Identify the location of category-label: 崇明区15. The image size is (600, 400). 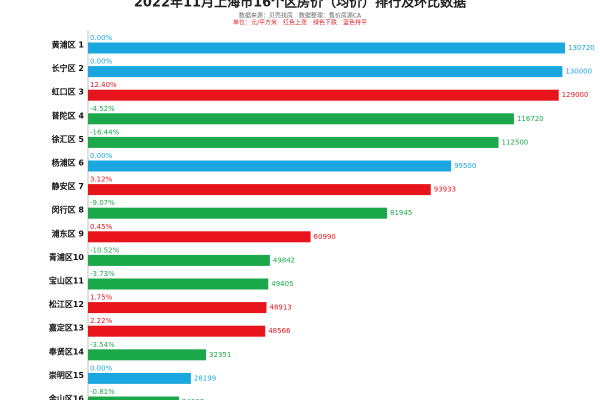
(67, 375).